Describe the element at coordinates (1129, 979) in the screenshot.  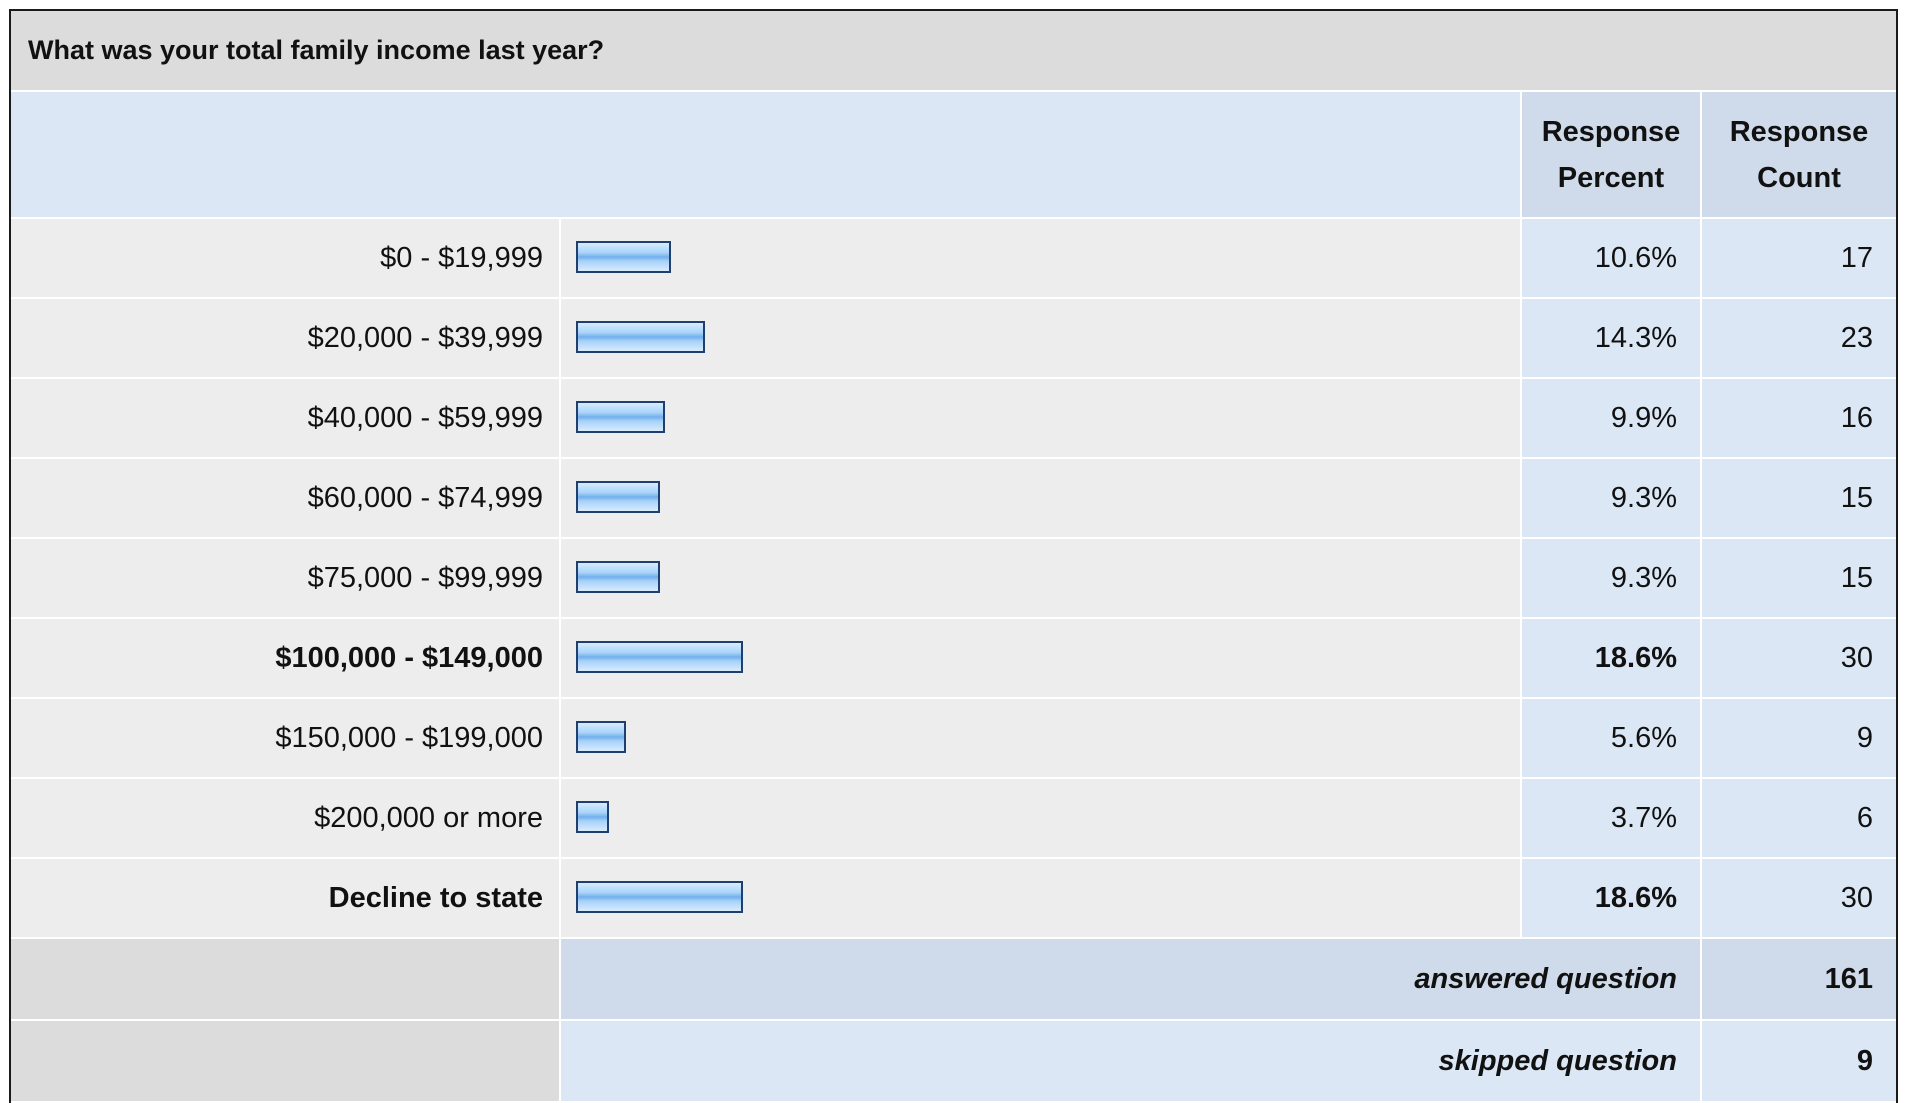
I see `answered-question-label: answered question` at that location.